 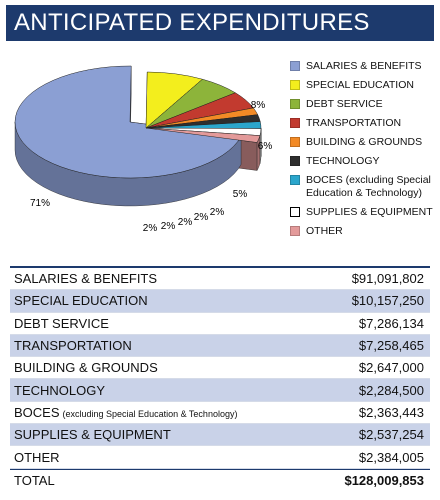 What do you see at coordinates (387, 301) in the screenshot?
I see `row-amount: $10,157,250` at bounding box center [387, 301].